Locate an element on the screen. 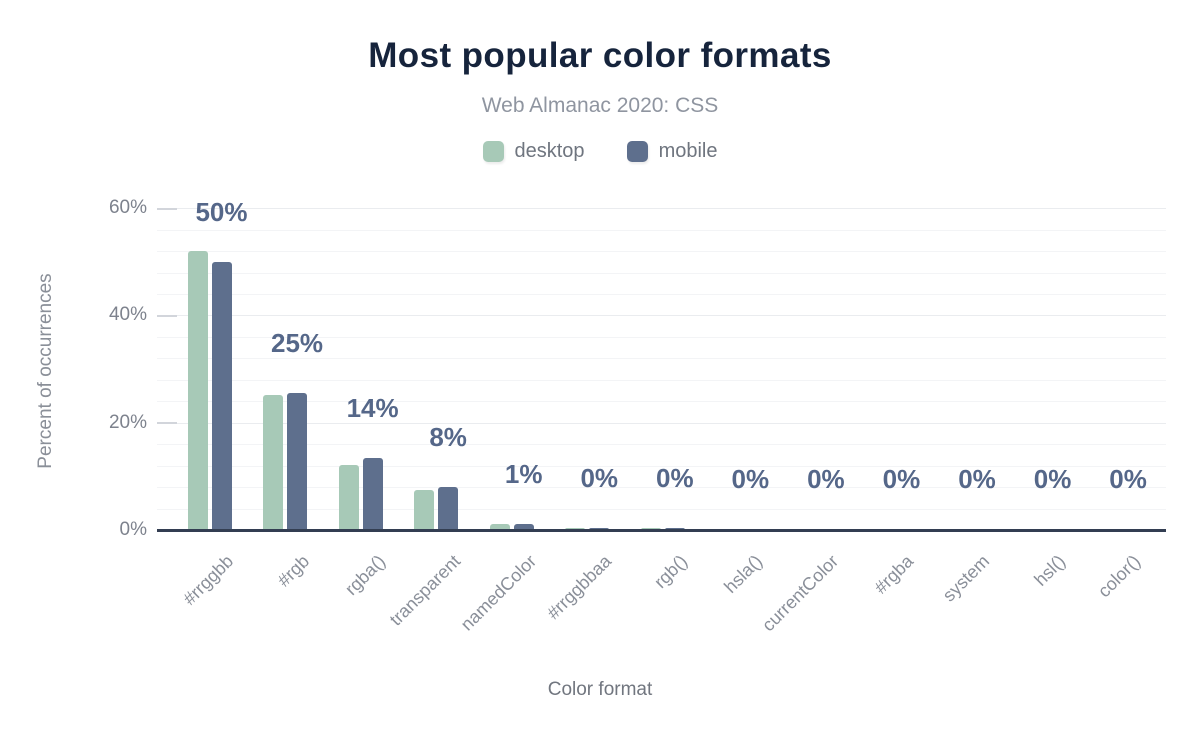 The image size is (1200, 742). bar-desktop-rgba() is located at coordinates (348, 497).